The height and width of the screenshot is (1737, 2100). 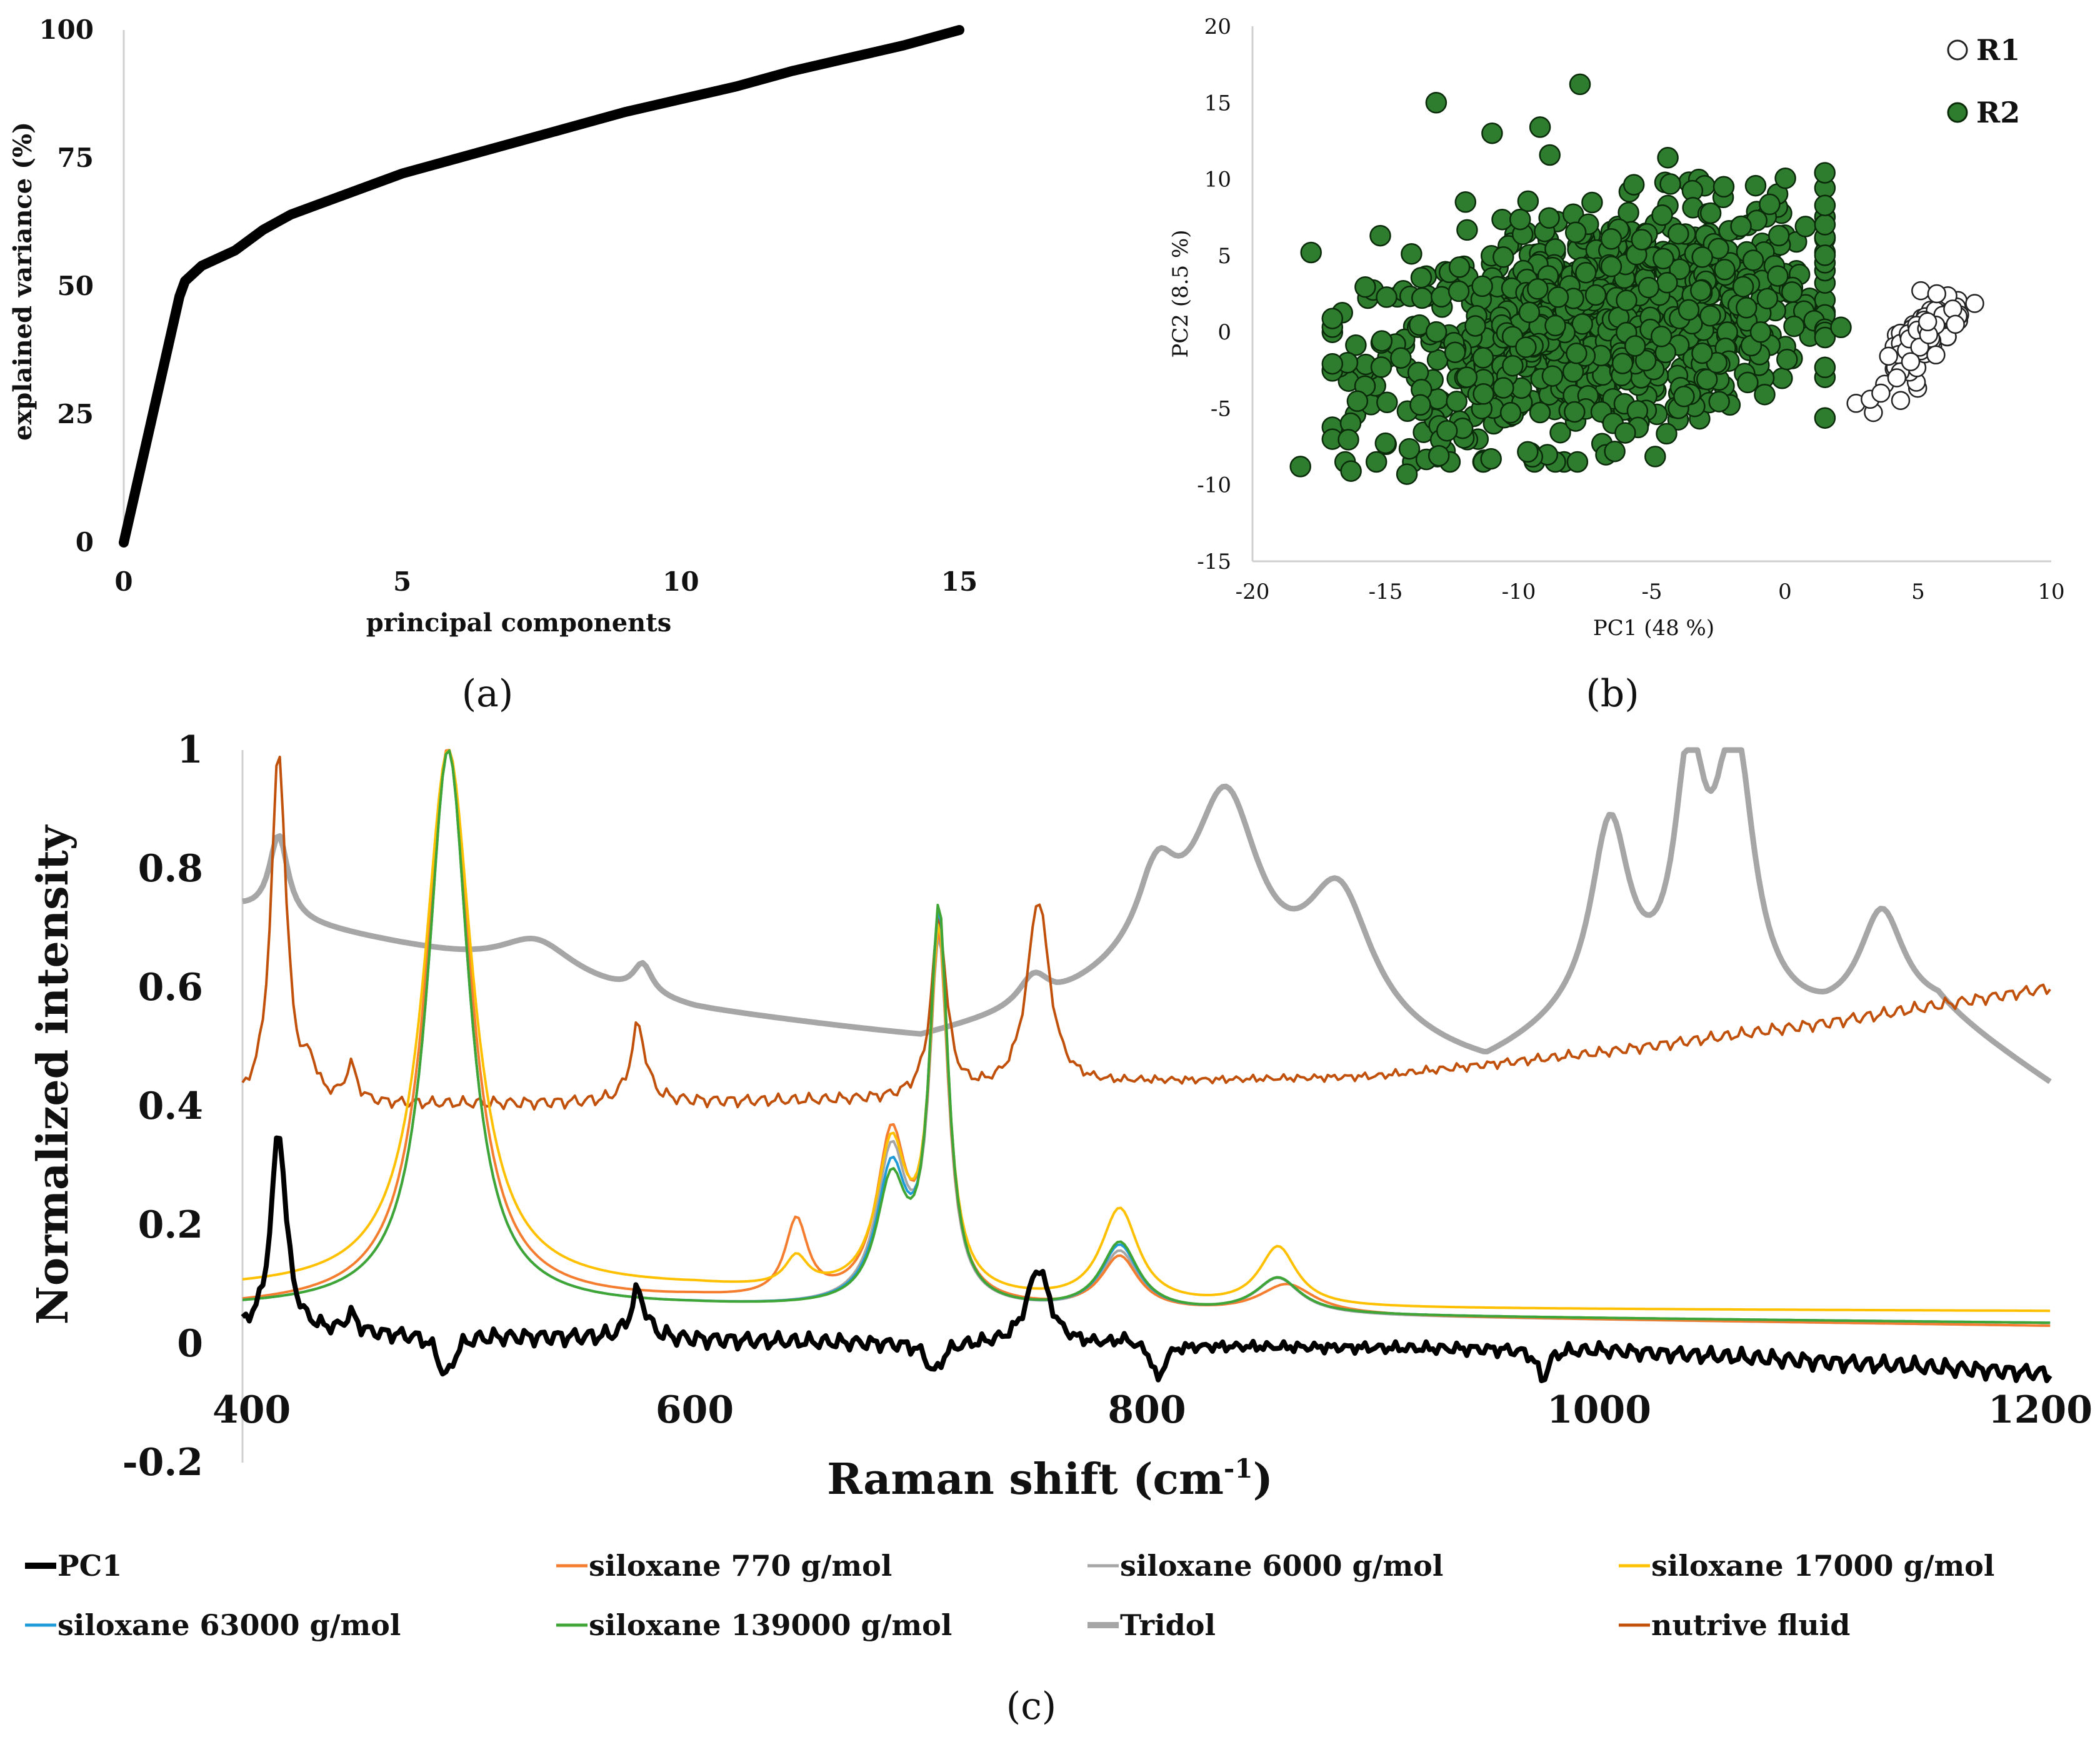 What do you see at coordinates (1998, 112) in the screenshot?
I see `legend-label-r2: R2` at bounding box center [1998, 112].